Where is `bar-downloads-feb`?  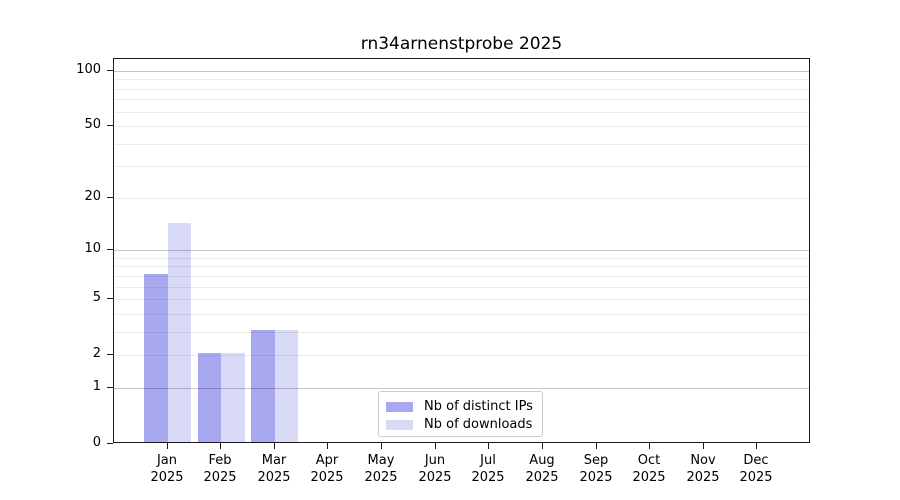 bar-downloads-feb is located at coordinates (233, 397).